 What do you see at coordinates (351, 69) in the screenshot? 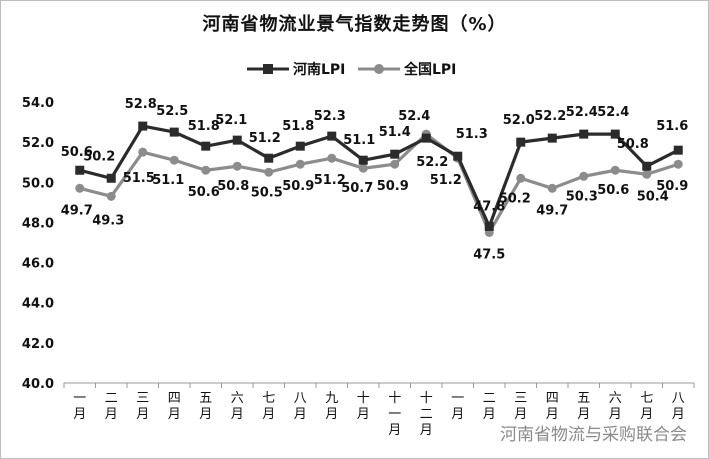
I see `legend: 河南LPI 全国LPI` at bounding box center [351, 69].